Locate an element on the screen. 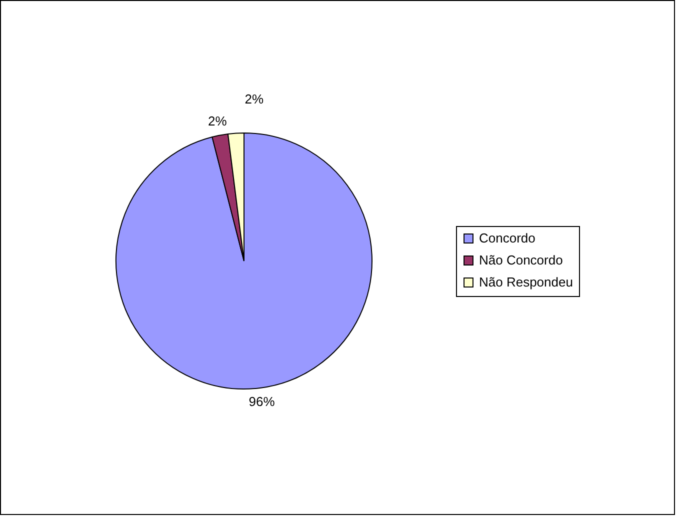 This screenshot has height=517, width=677. legend-label: Concordo is located at coordinates (507, 238).